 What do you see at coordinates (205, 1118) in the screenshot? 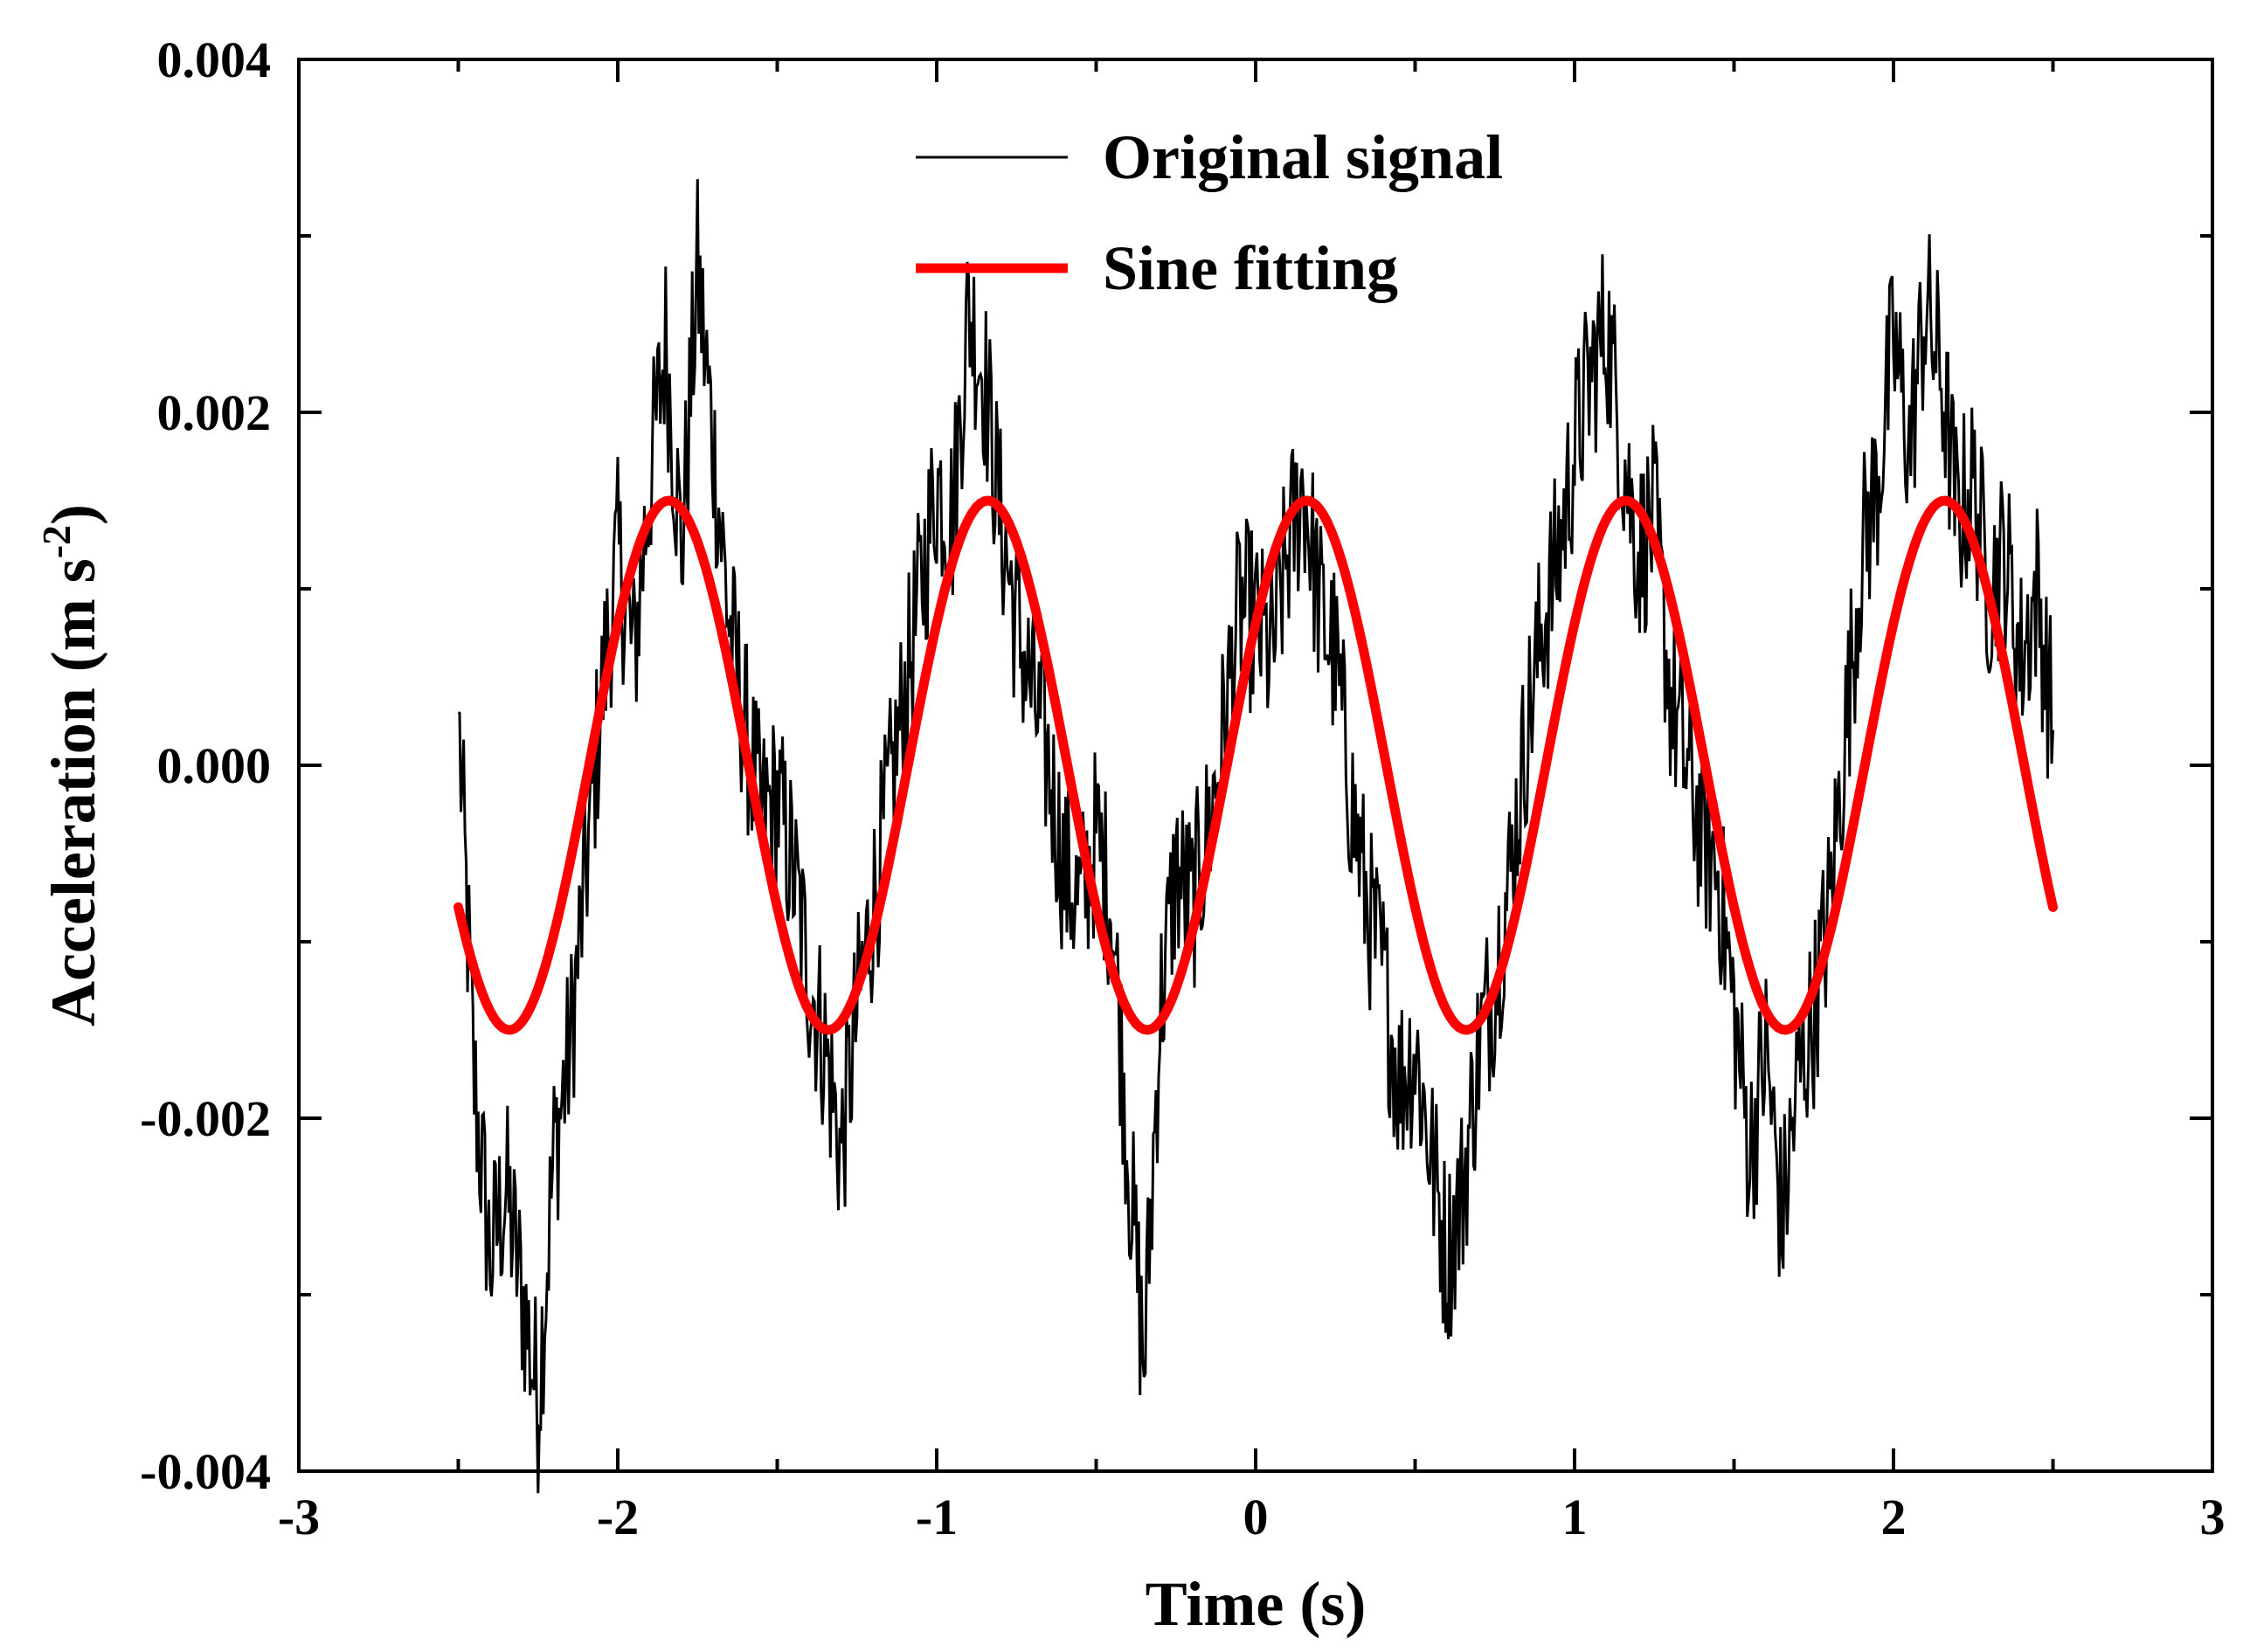
I see `y-tick-label: -0.002` at bounding box center [205, 1118].